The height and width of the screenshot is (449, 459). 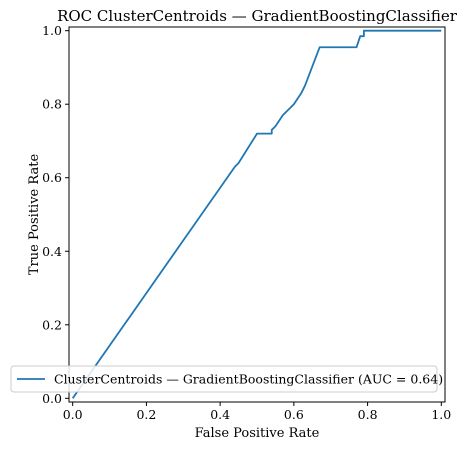 I want to click on y-tick-label: 0.0, so click(x=52, y=398).